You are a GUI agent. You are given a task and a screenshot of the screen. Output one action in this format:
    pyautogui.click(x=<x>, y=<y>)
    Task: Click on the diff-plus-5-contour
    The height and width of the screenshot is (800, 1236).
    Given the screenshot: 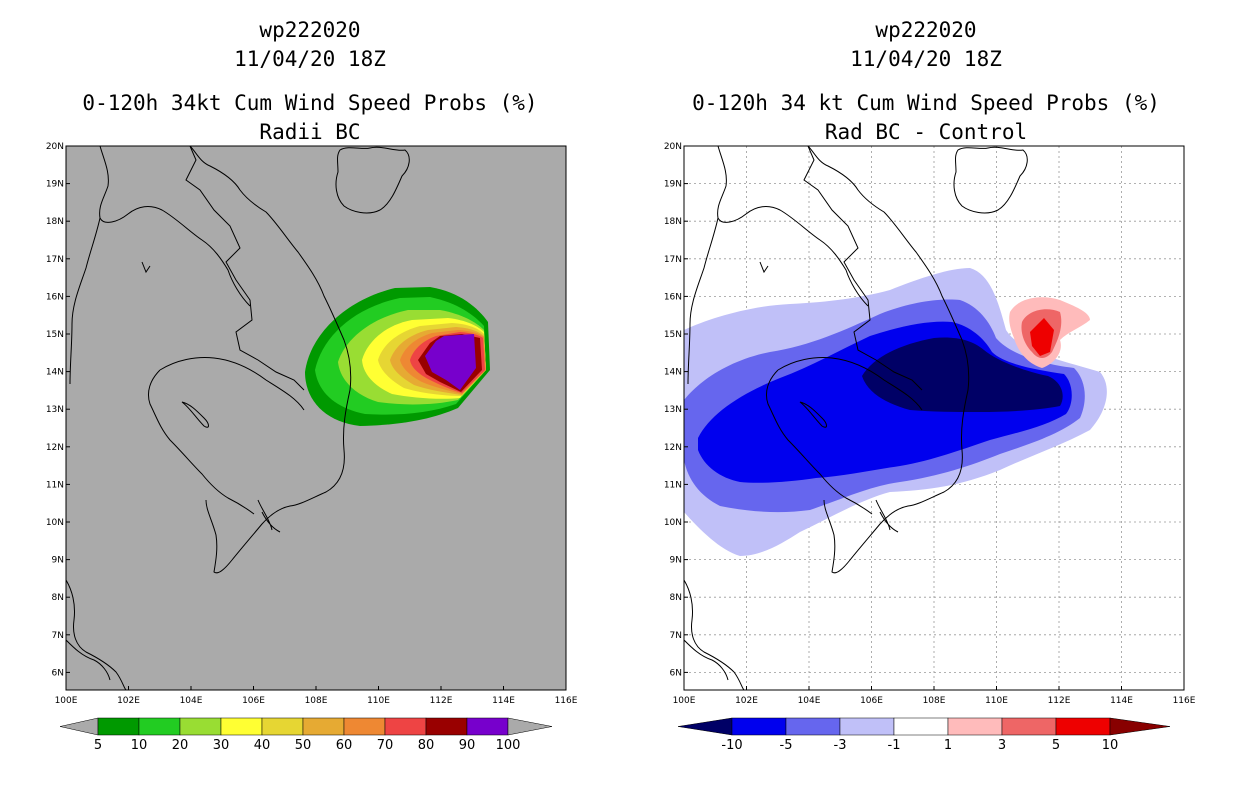 What is the action you would take?
    pyautogui.click(x=1042, y=337)
    